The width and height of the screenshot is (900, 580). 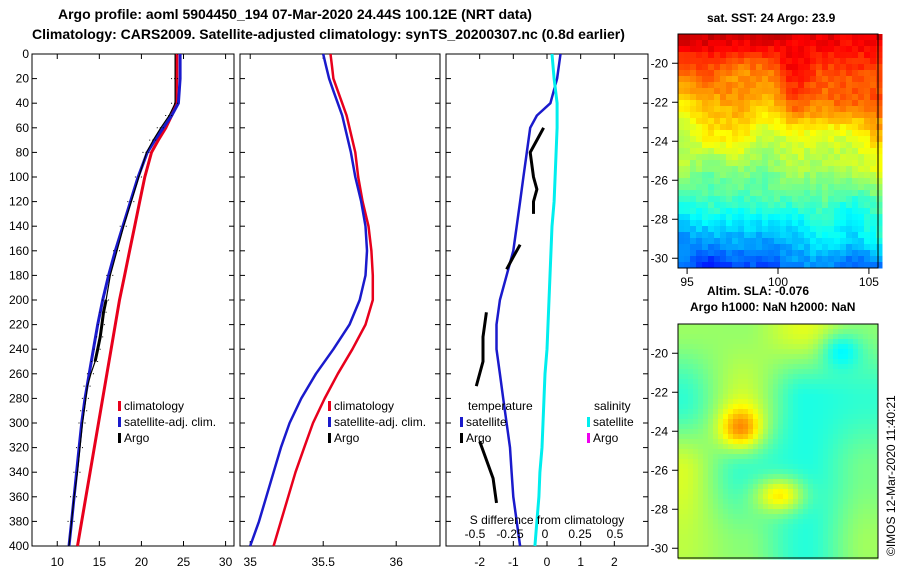 I want to click on sla-map-frame, so click(x=778, y=441).